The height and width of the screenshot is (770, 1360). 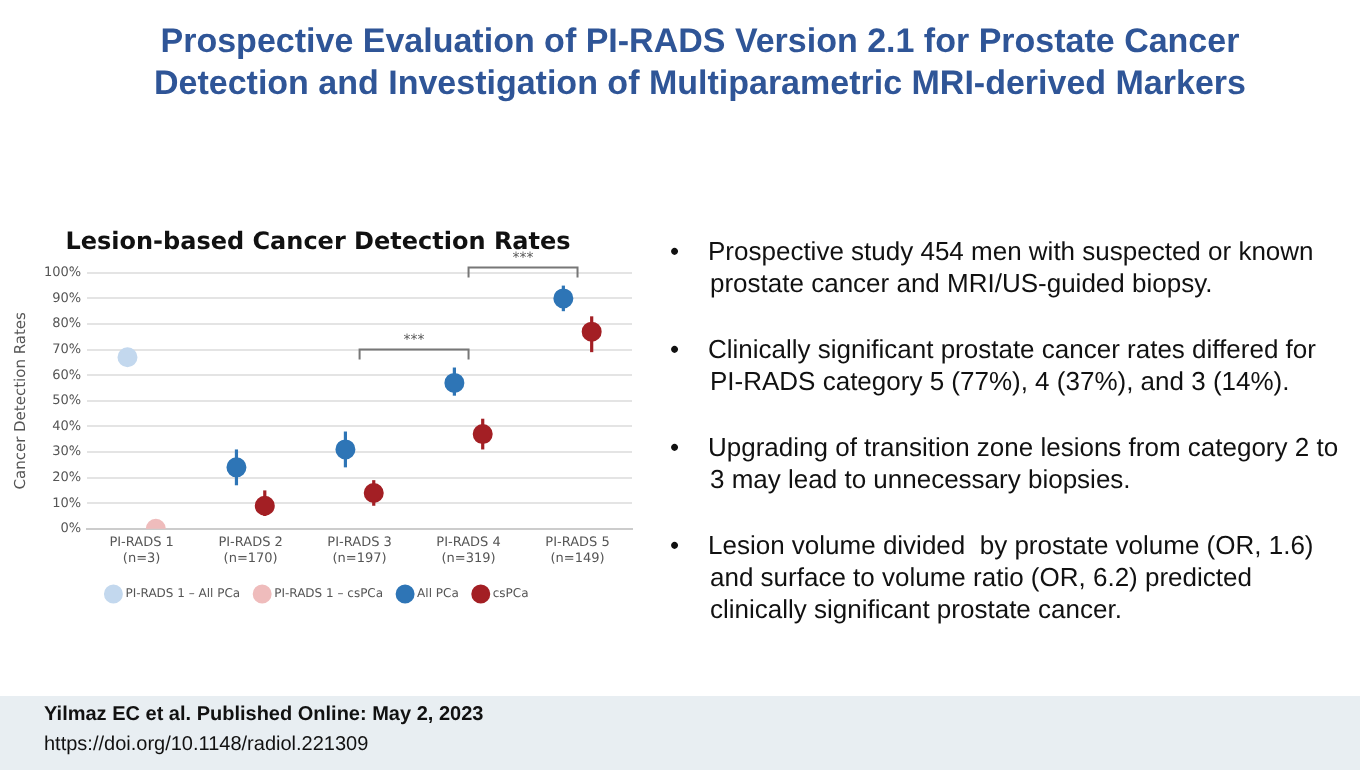 What do you see at coordinates (264, 715) in the screenshot?
I see `text: Yilmaz EC et al. Published Online: May 2, 2023` at bounding box center [264, 715].